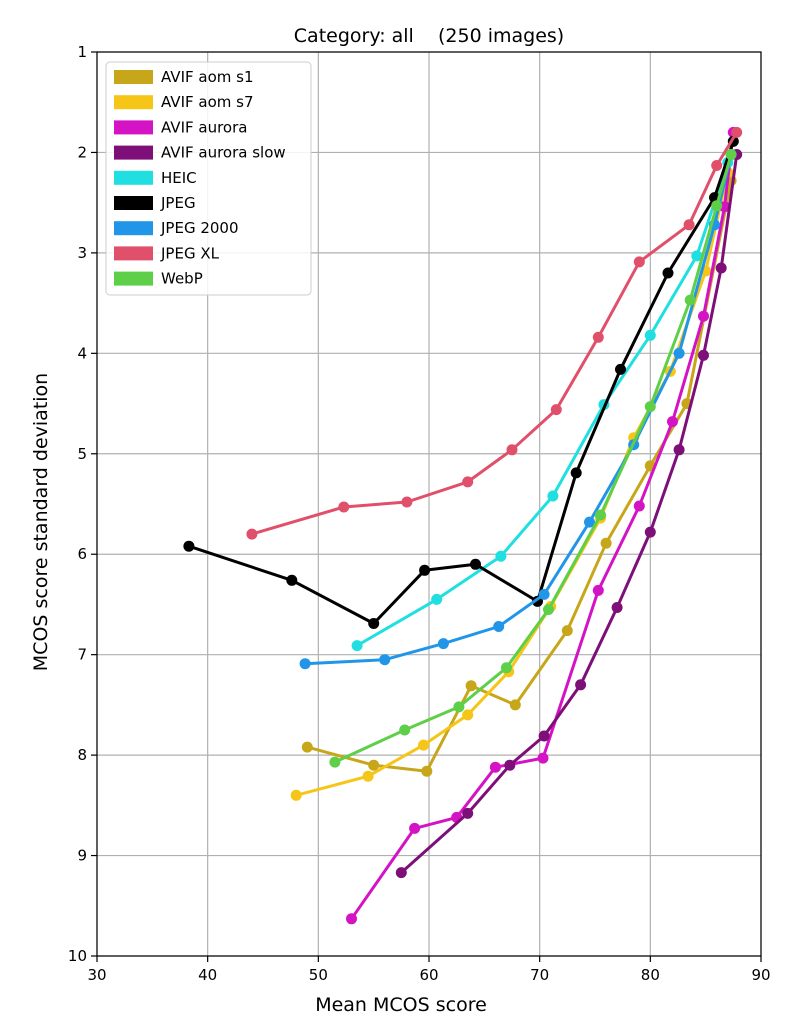  I want to click on chart-title: Category: all (250 images), so click(429, 36).